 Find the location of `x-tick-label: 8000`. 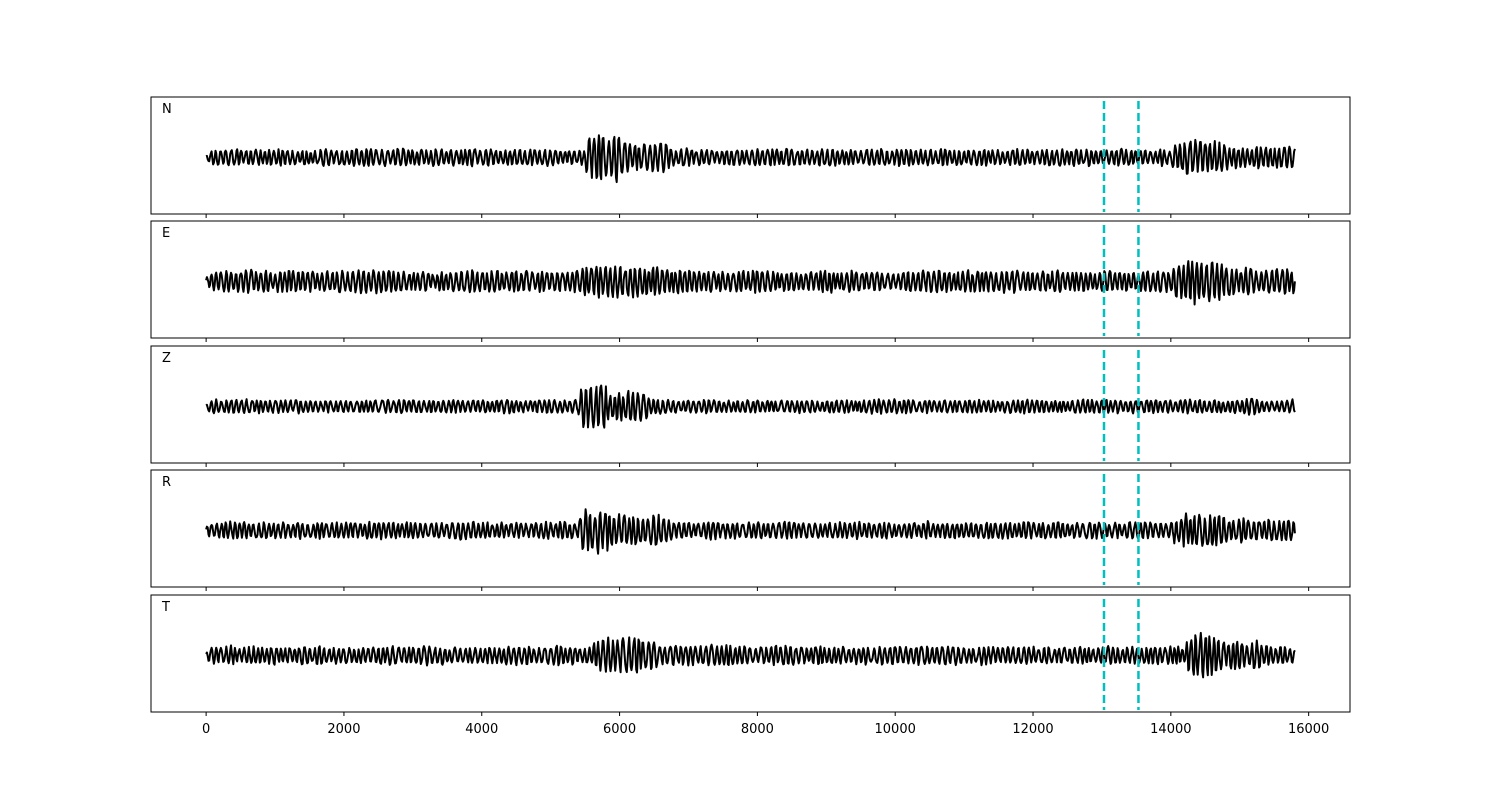

x-tick-label: 8000 is located at coordinates (757, 729).